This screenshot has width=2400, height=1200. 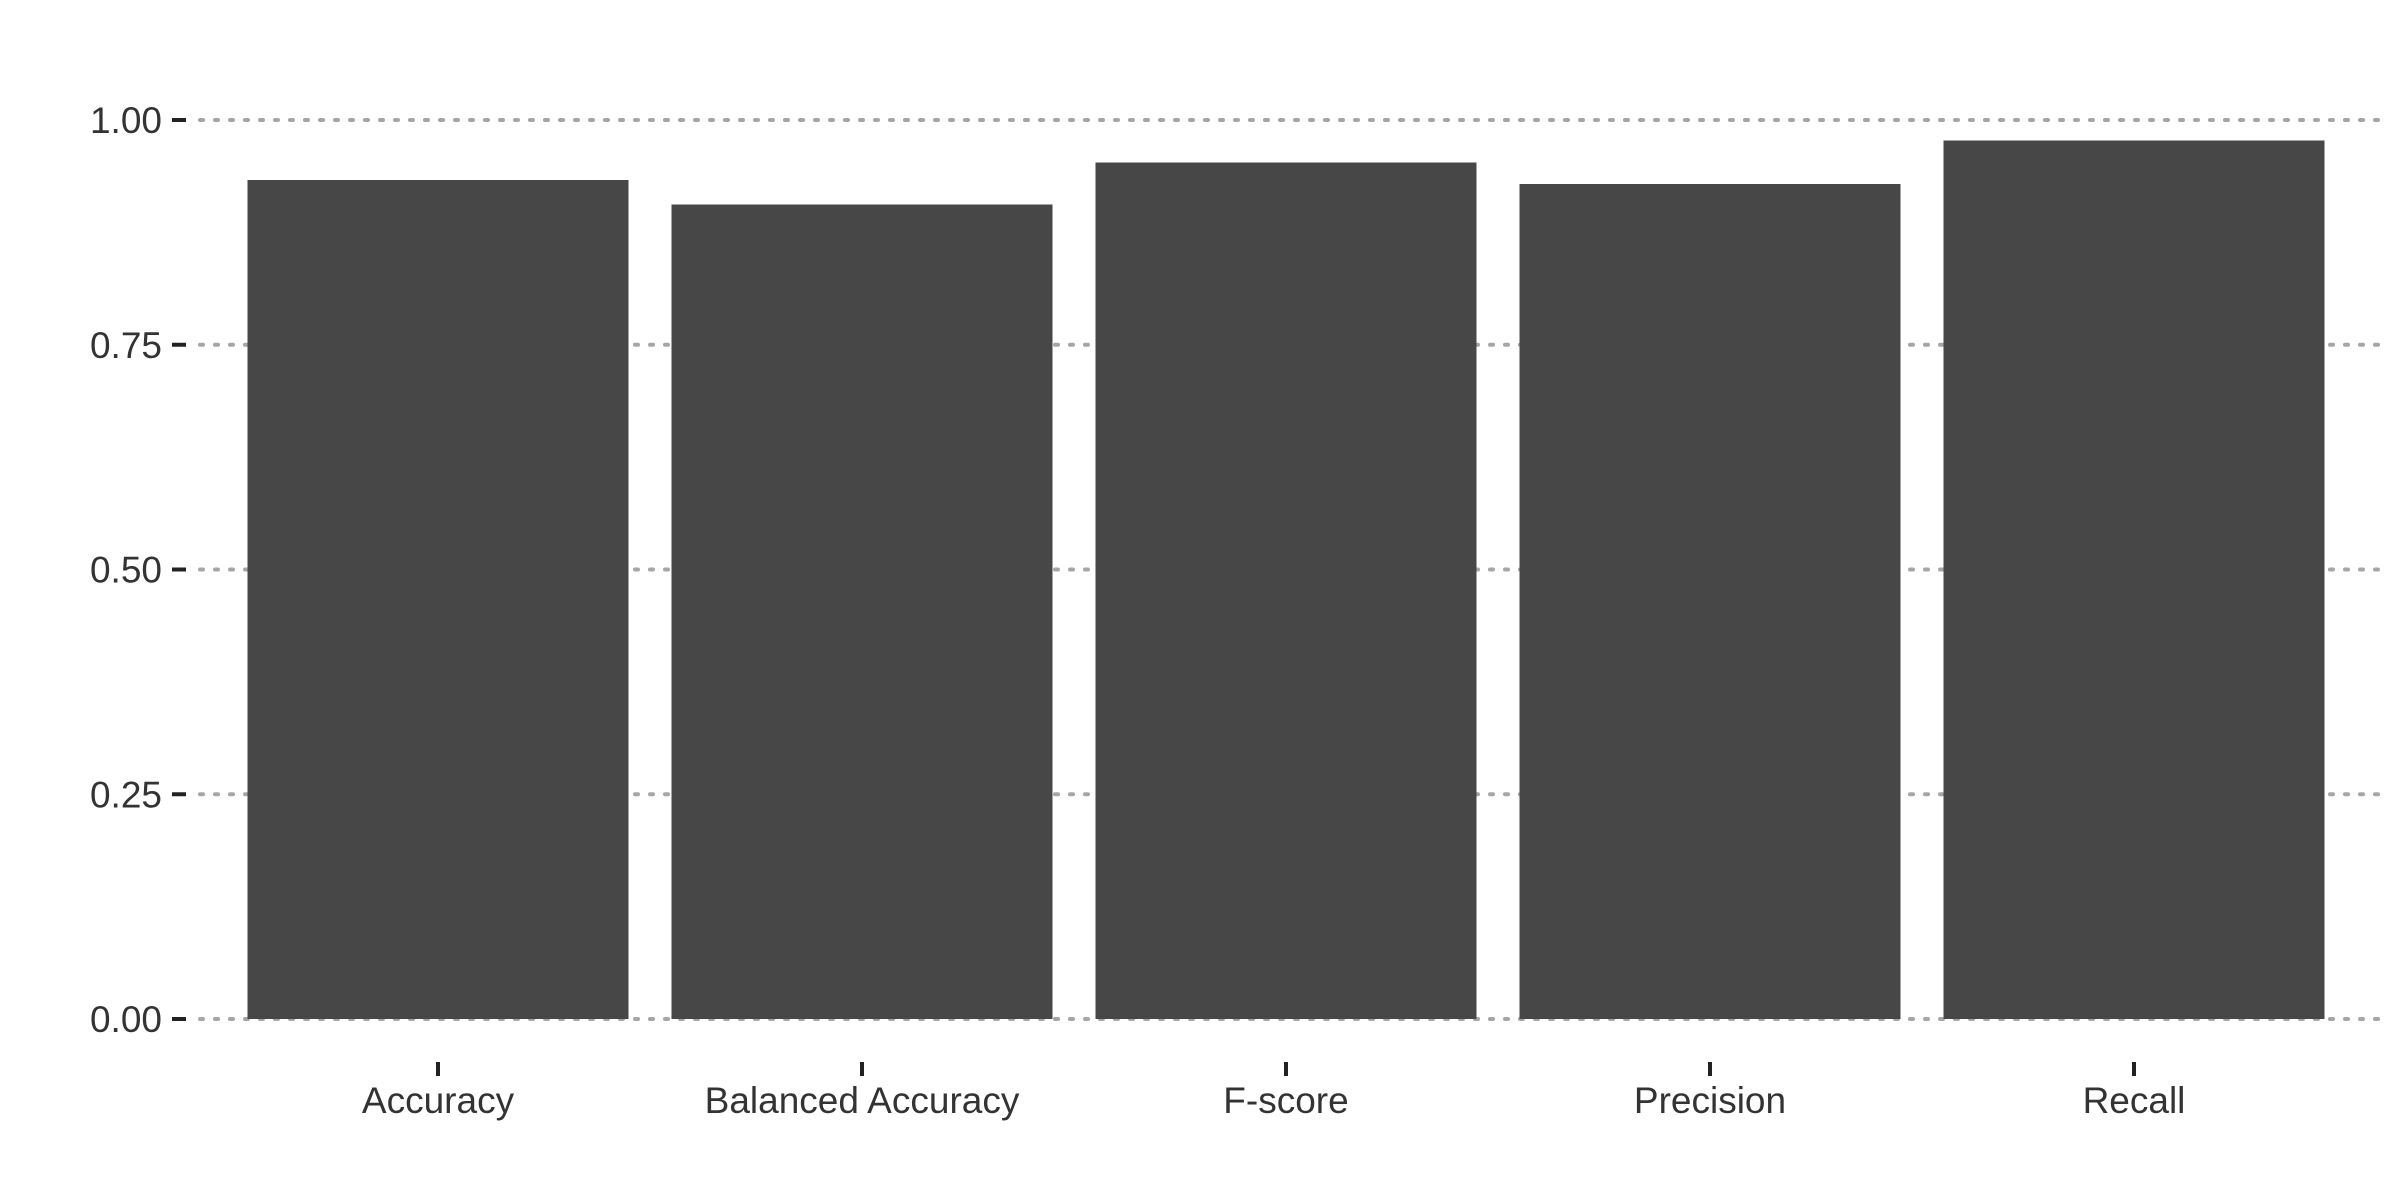 I want to click on y-axis: 0.00 0.25 0.50 0.75 1.00, so click(x=138, y=570).